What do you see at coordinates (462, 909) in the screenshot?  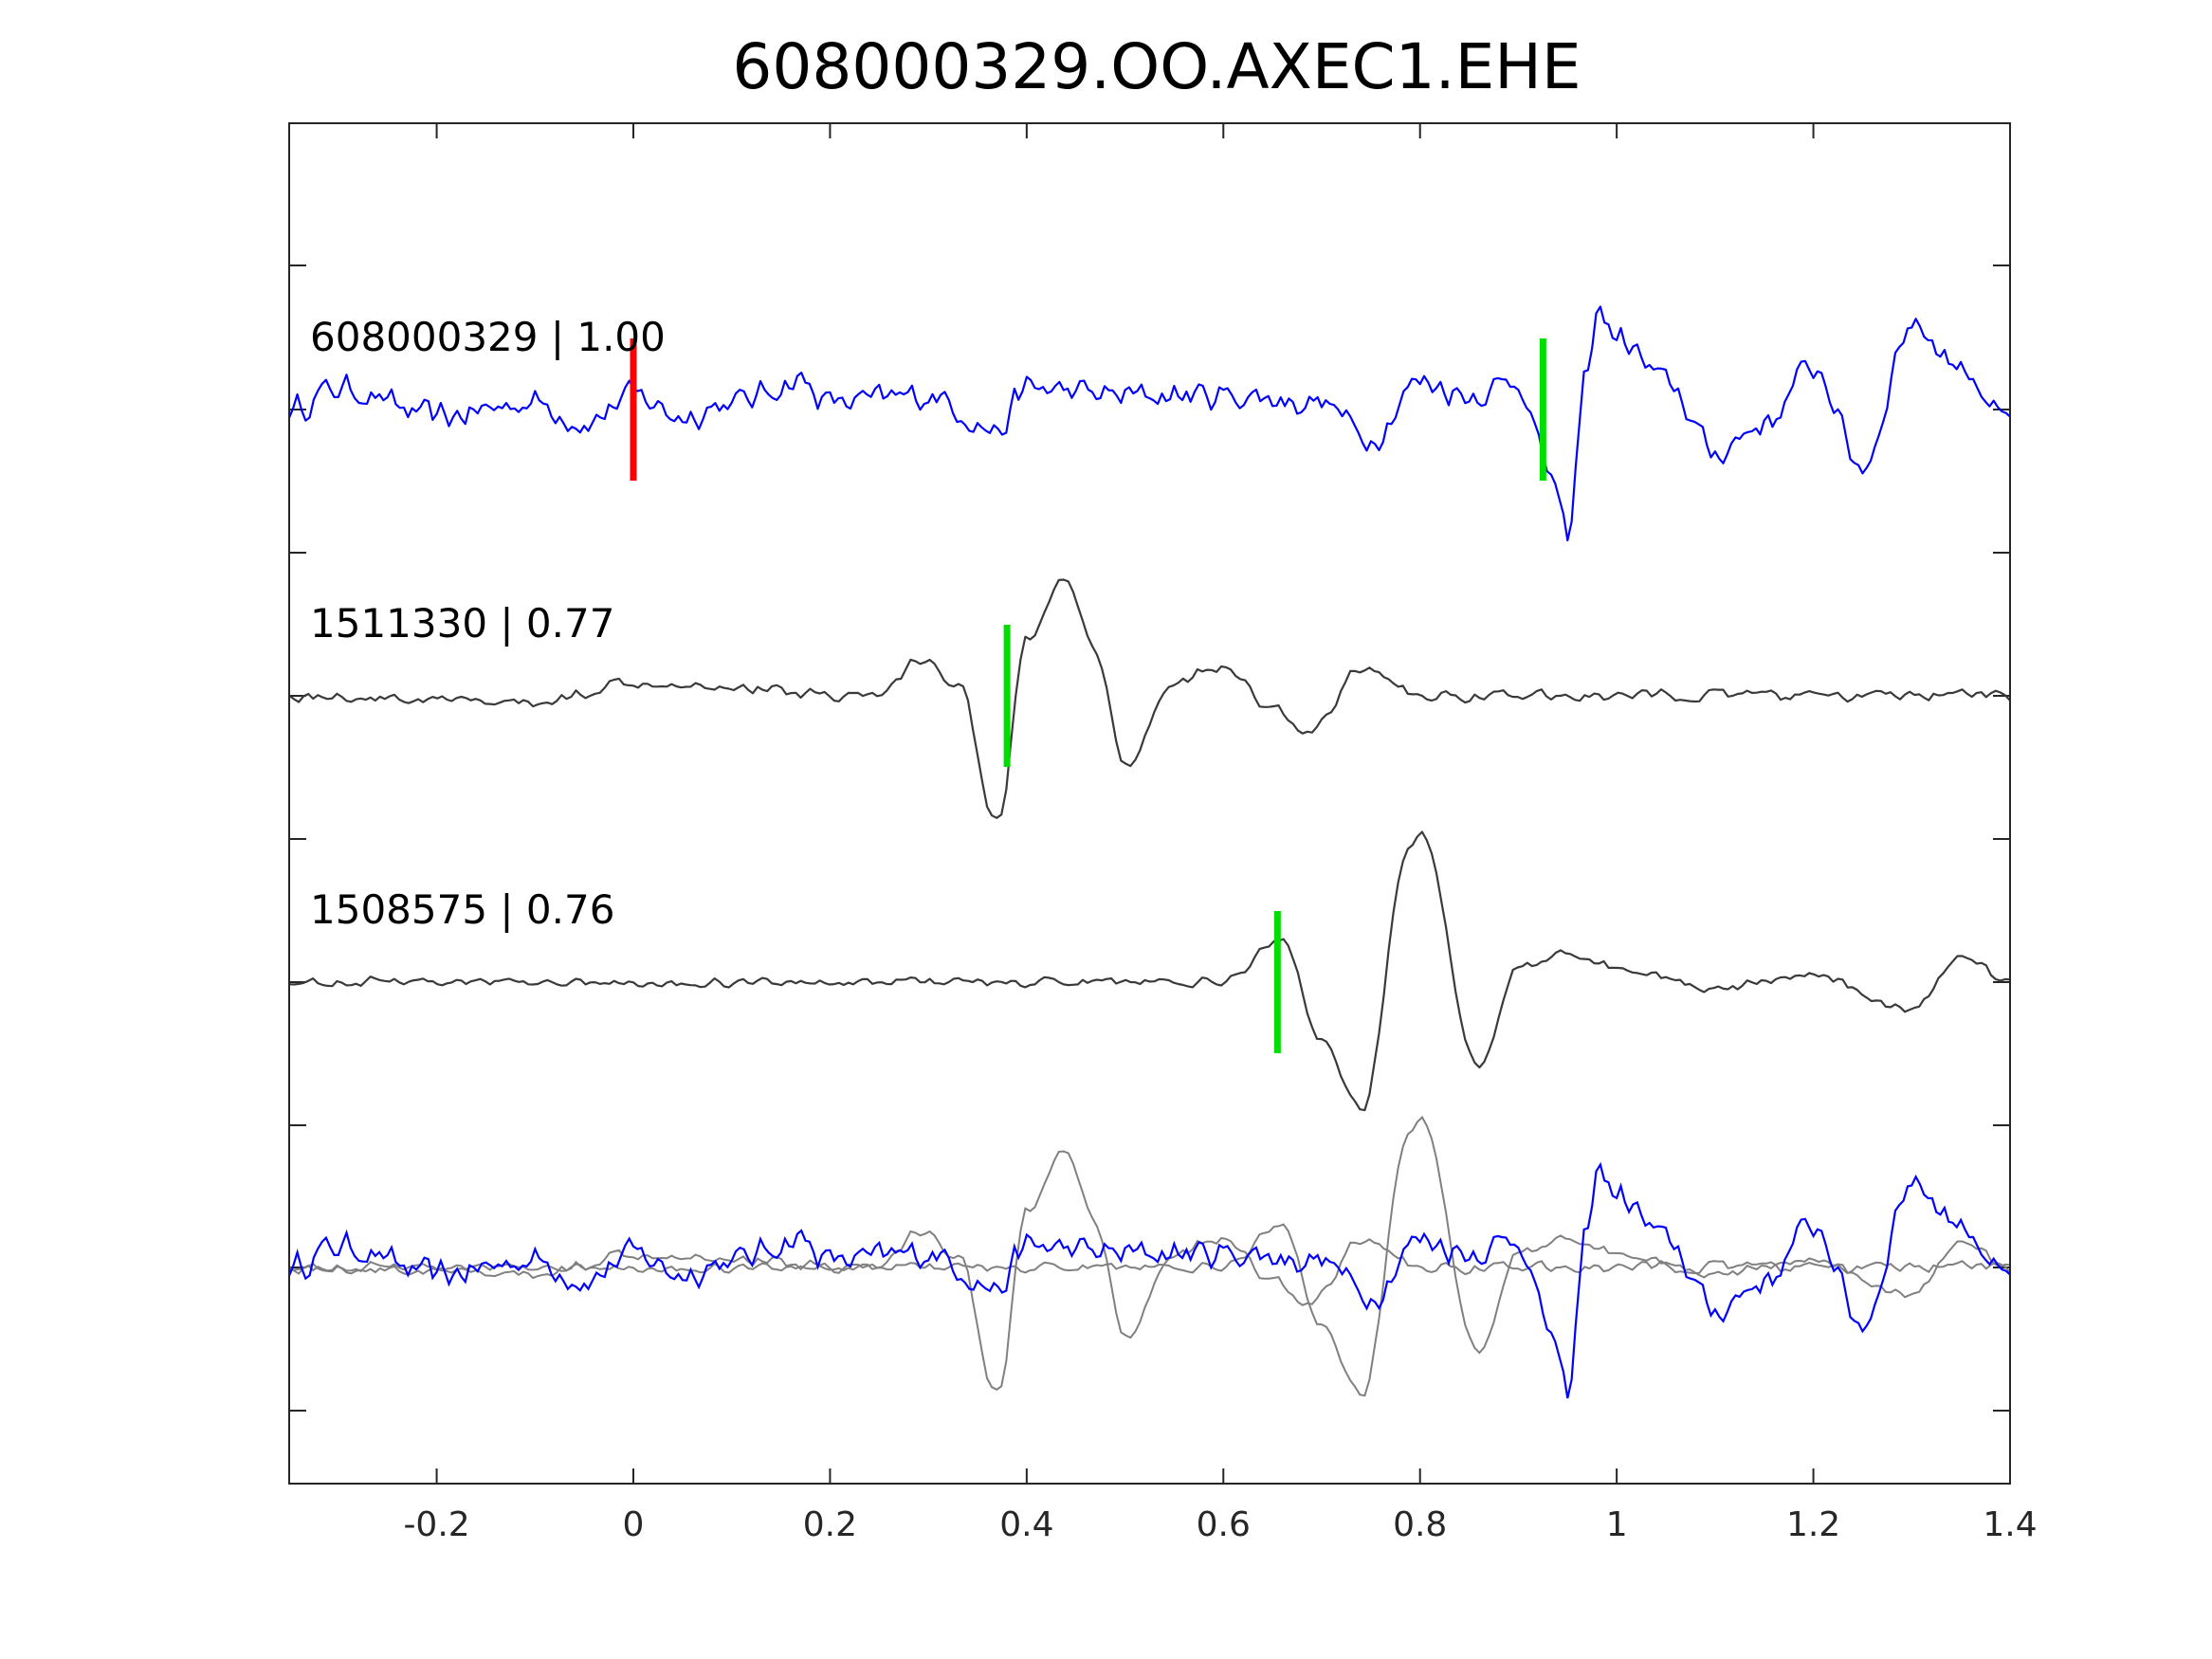 I see `trace-label-p3: 1508575 | 0.76` at bounding box center [462, 909].